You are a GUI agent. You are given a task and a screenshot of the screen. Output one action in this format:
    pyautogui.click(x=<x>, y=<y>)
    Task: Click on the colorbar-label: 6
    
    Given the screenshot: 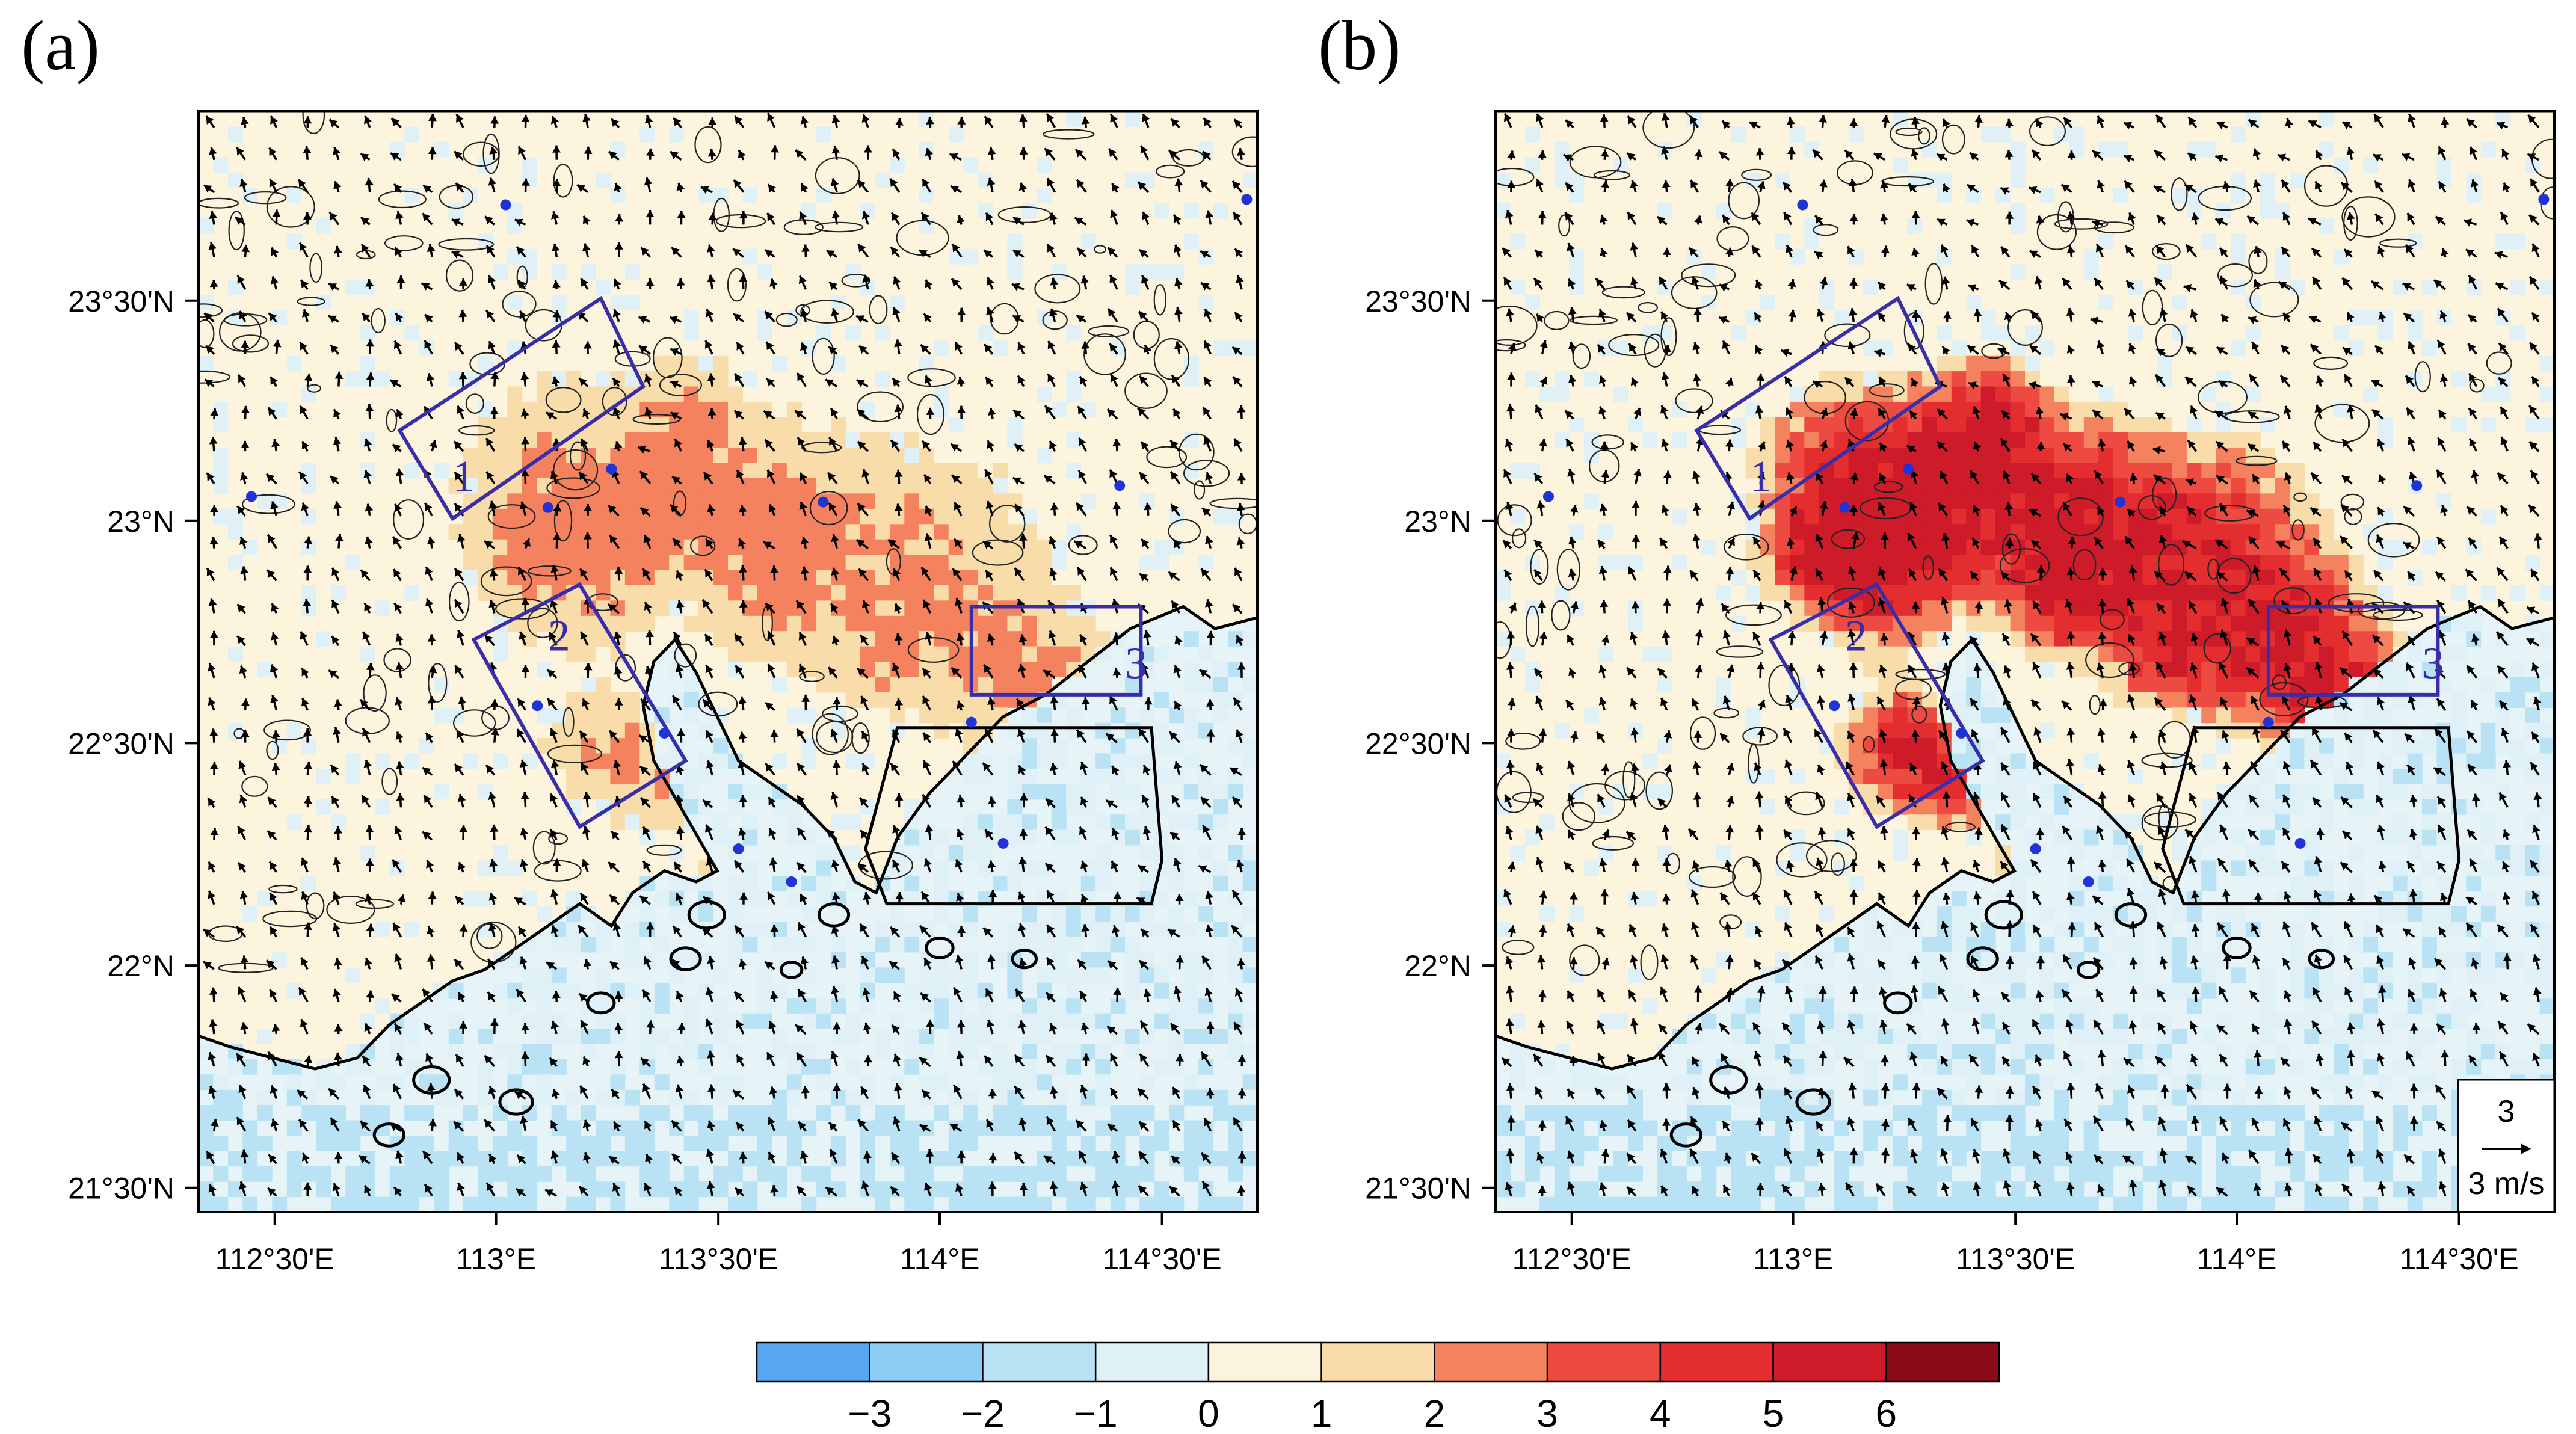 What is the action you would take?
    pyautogui.click(x=1886, y=1413)
    